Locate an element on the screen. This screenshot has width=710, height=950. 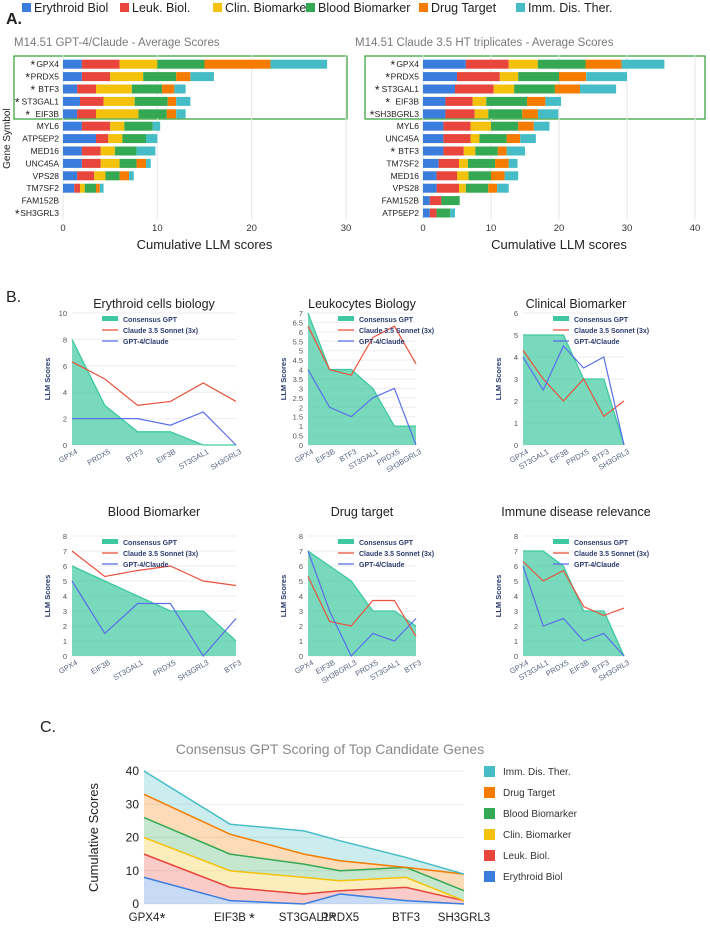
bar-gpx4-erythroid-biol is located at coordinates (444, 64).